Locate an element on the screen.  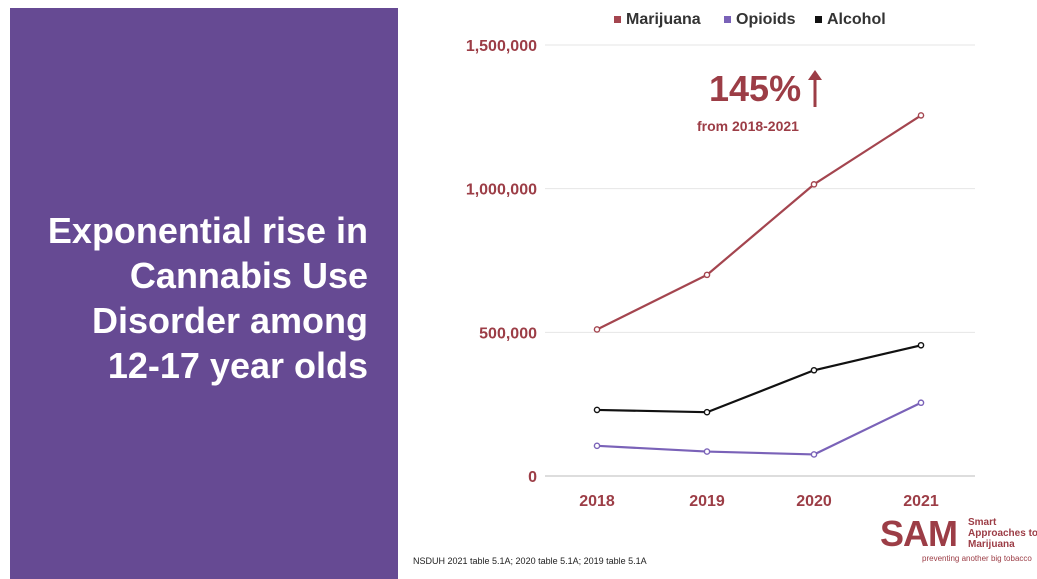
y-tick-label: 1,000,000 is located at coordinates (501, 190).